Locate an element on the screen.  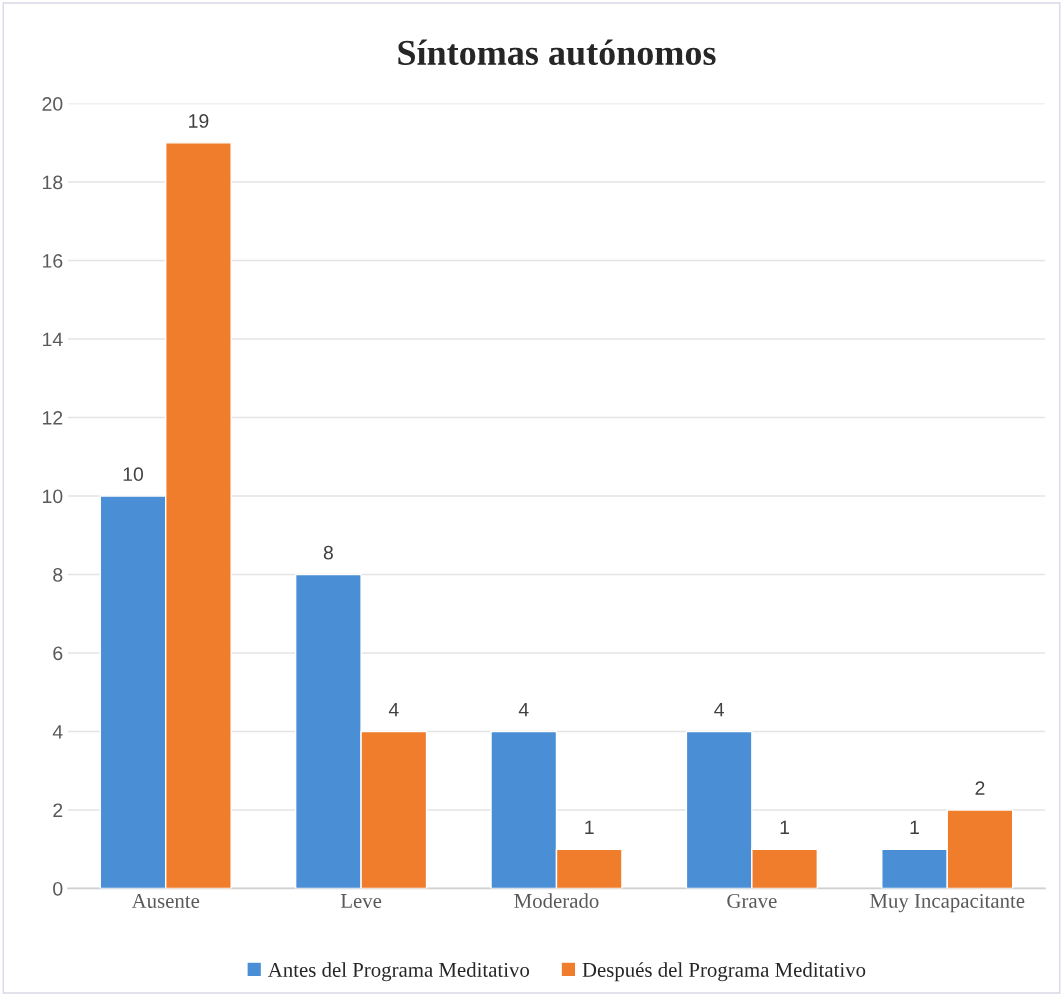
x-tick-label: Leve is located at coordinates (361, 901).